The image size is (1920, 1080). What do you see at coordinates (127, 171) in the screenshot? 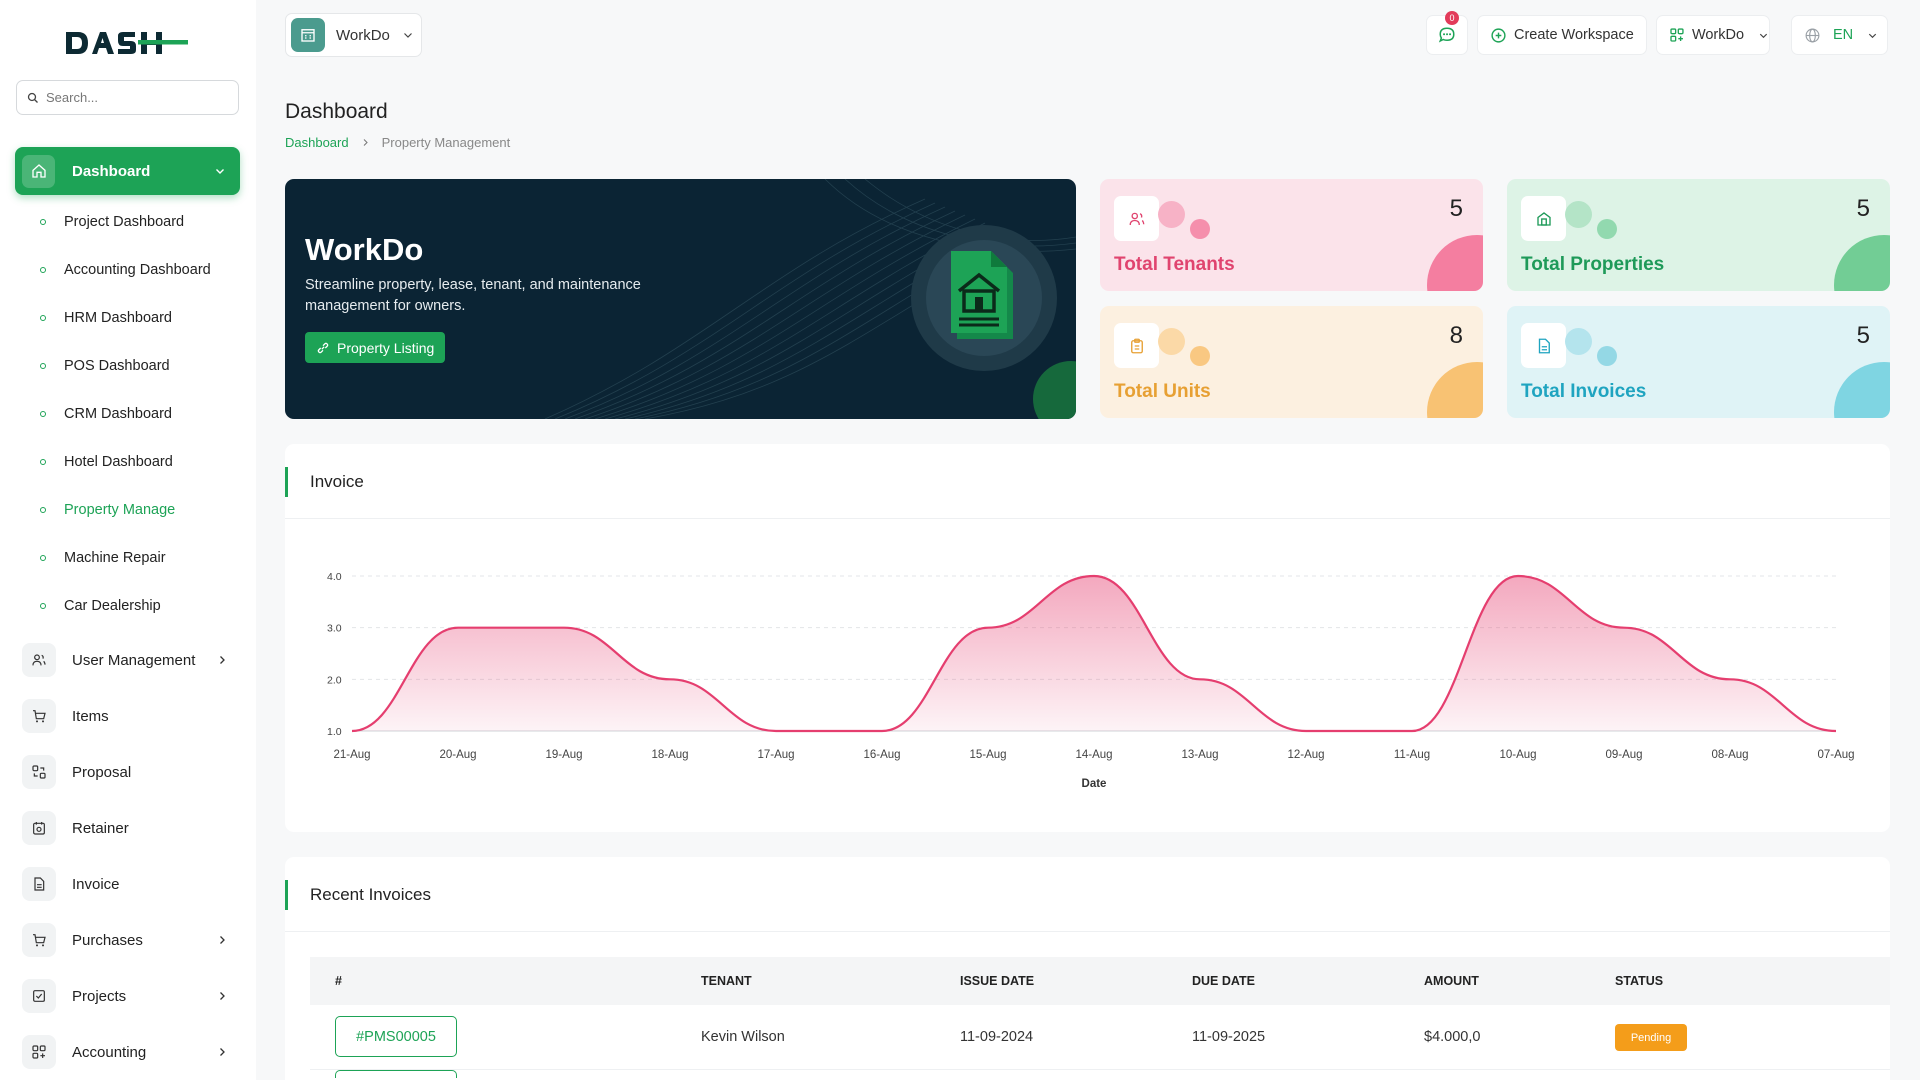
I see `sidebar-item-dashboard: Dashboard` at bounding box center [127, 171].